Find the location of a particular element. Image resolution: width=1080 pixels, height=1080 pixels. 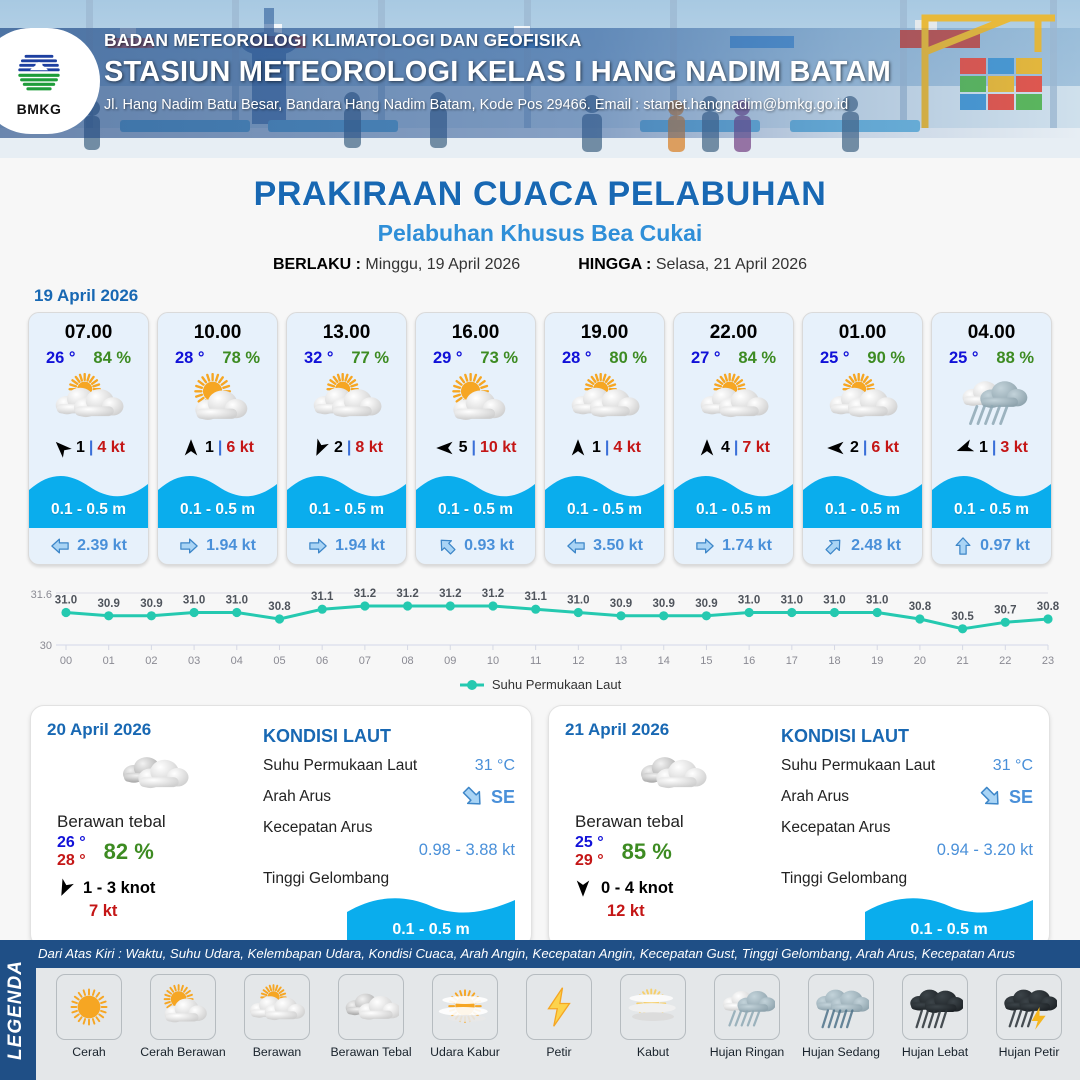

arrow-n-icon is located at coordinates (707, 448).